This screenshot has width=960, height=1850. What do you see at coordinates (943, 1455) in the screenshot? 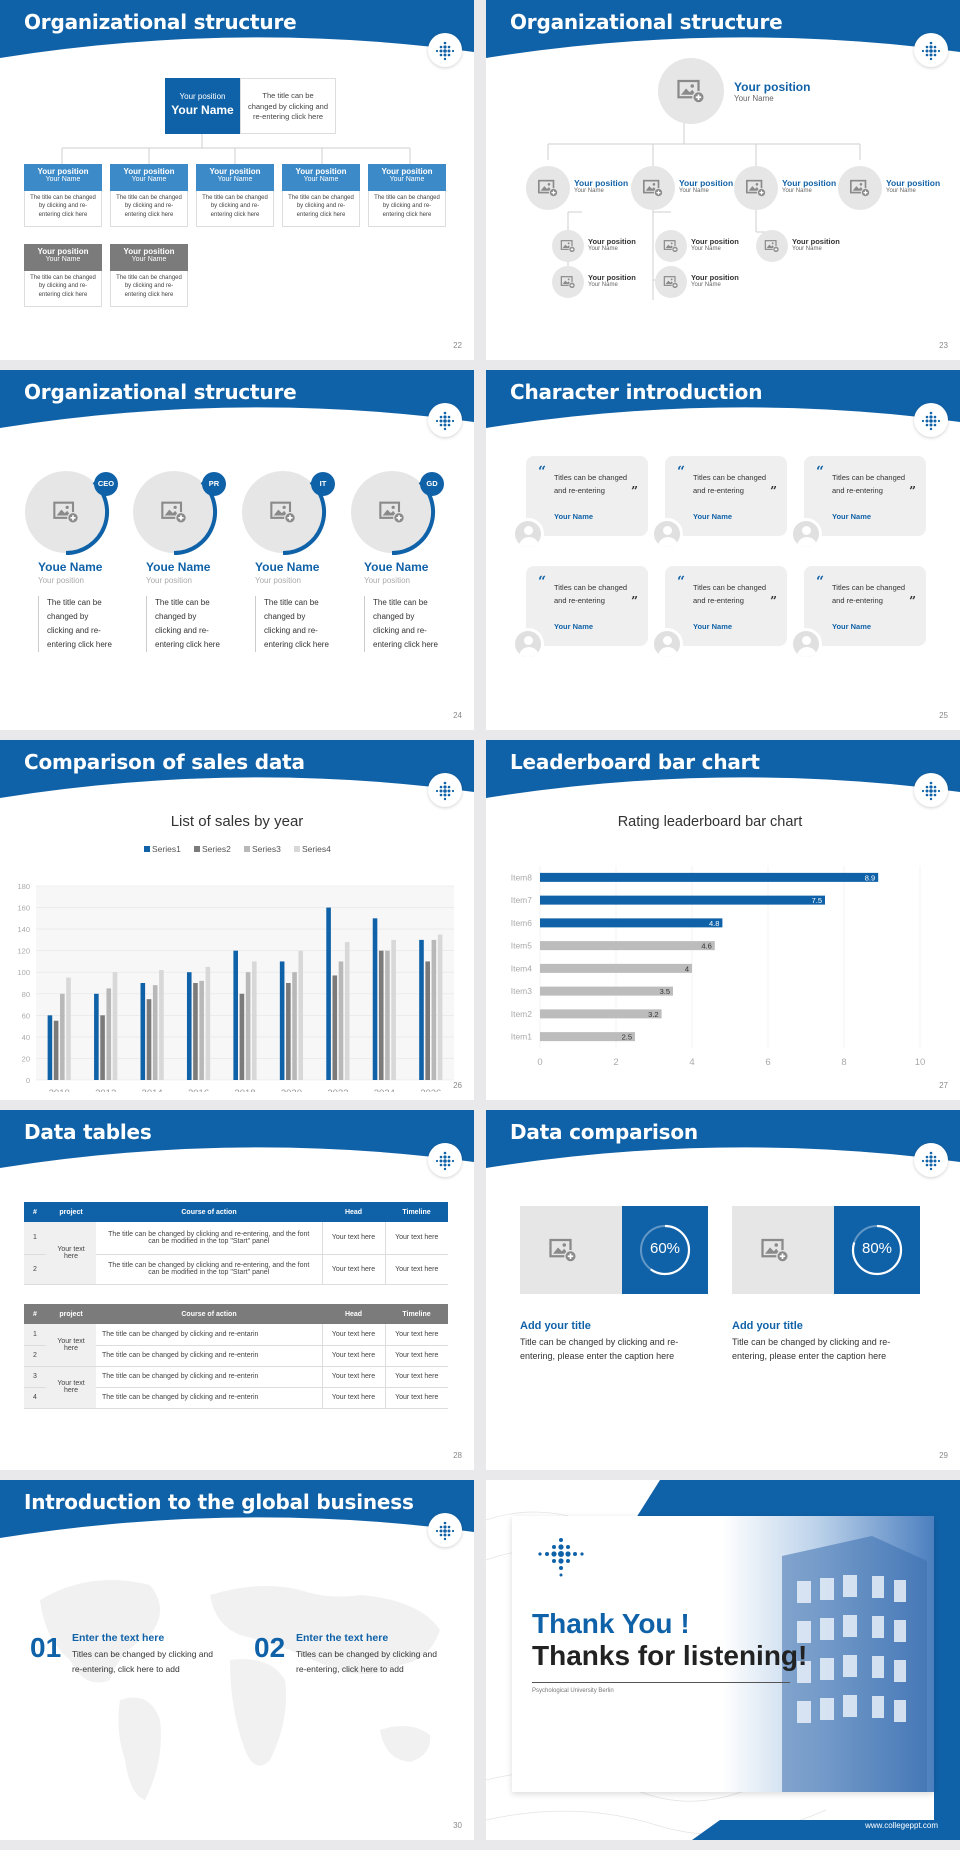
I see `page-number: 29` at bounding box center [943, 1455].